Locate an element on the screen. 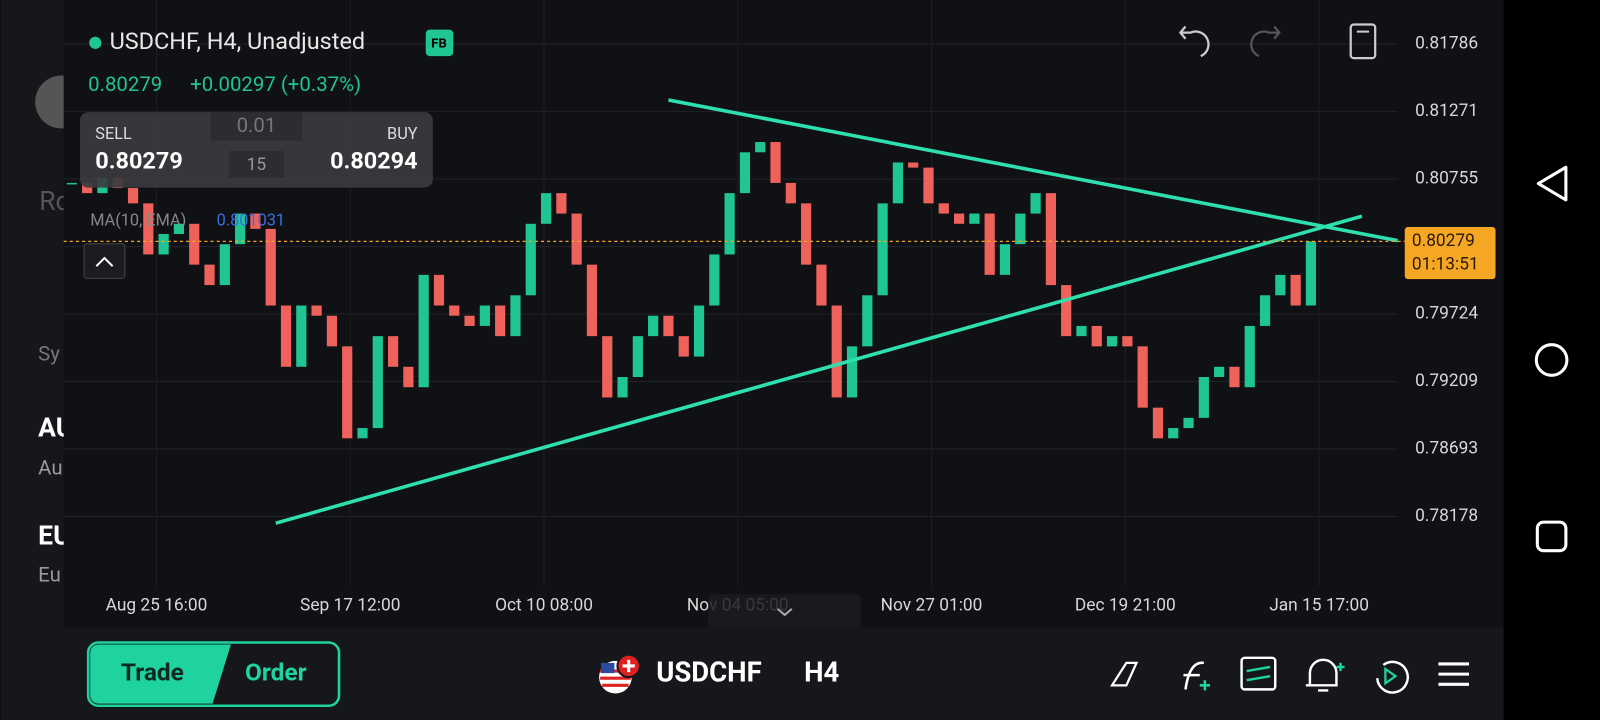  last-price-box is located at coordinates (1450, 253).